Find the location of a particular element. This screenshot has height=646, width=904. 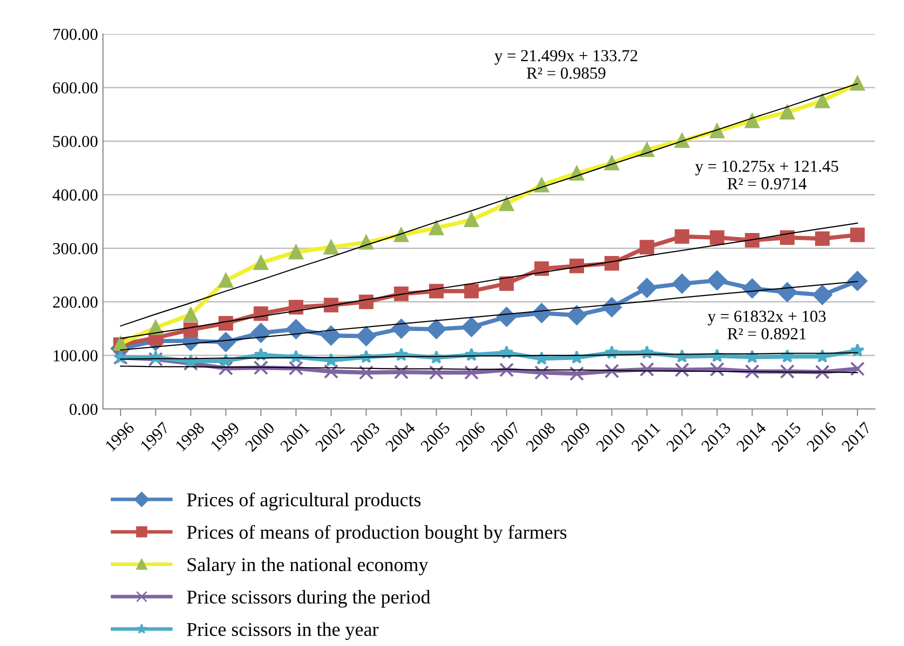

y-tick-label: 300.00 is located at coordinates (75, 248).